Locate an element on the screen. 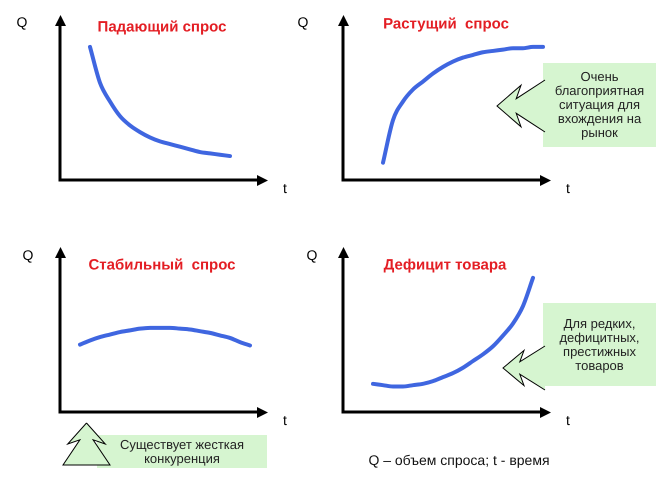 This screenshot has width=660, height=481. text: Для редких, дефицитных, престижных товаров is located at coordinates (599, 344).